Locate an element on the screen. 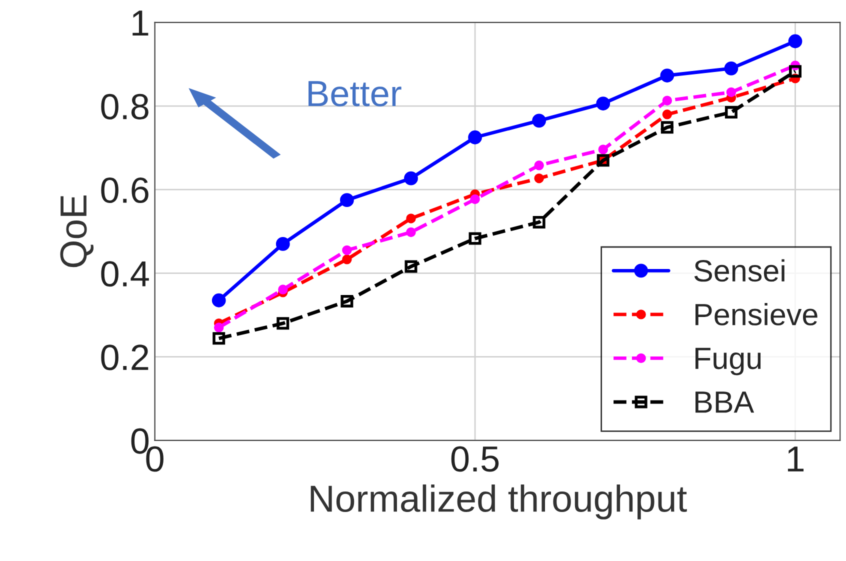 Image resolution: width=846 pixels, height=561 pixels. y-tick-label: 0.8 is located at coordinates (124, 107).